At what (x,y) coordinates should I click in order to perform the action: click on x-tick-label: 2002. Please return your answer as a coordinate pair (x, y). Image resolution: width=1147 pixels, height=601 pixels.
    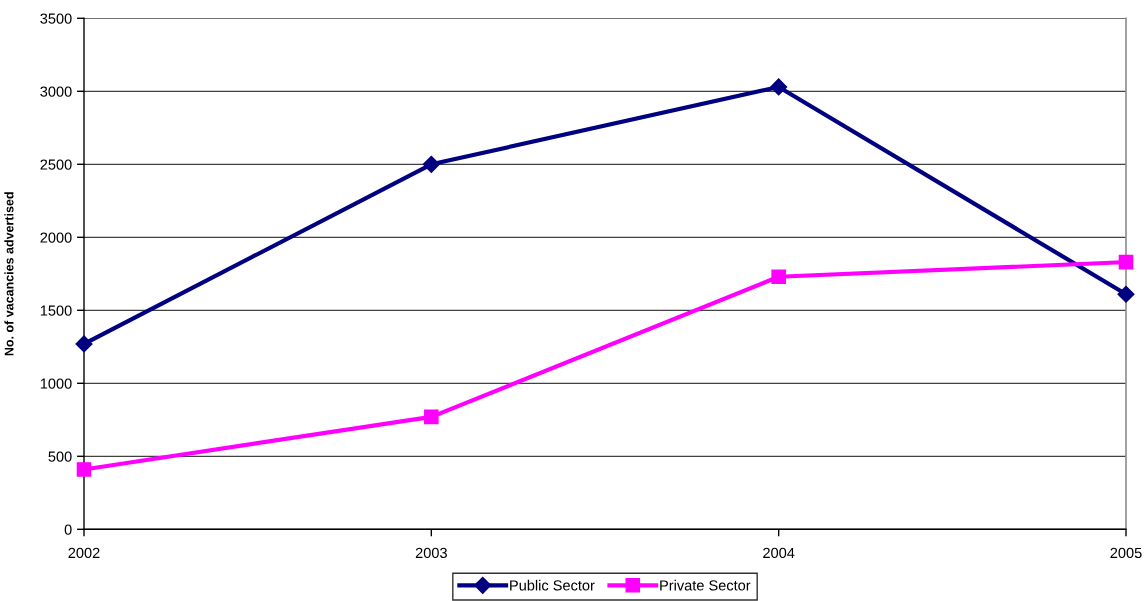
    Looking at the image, I should click on (84, 553).